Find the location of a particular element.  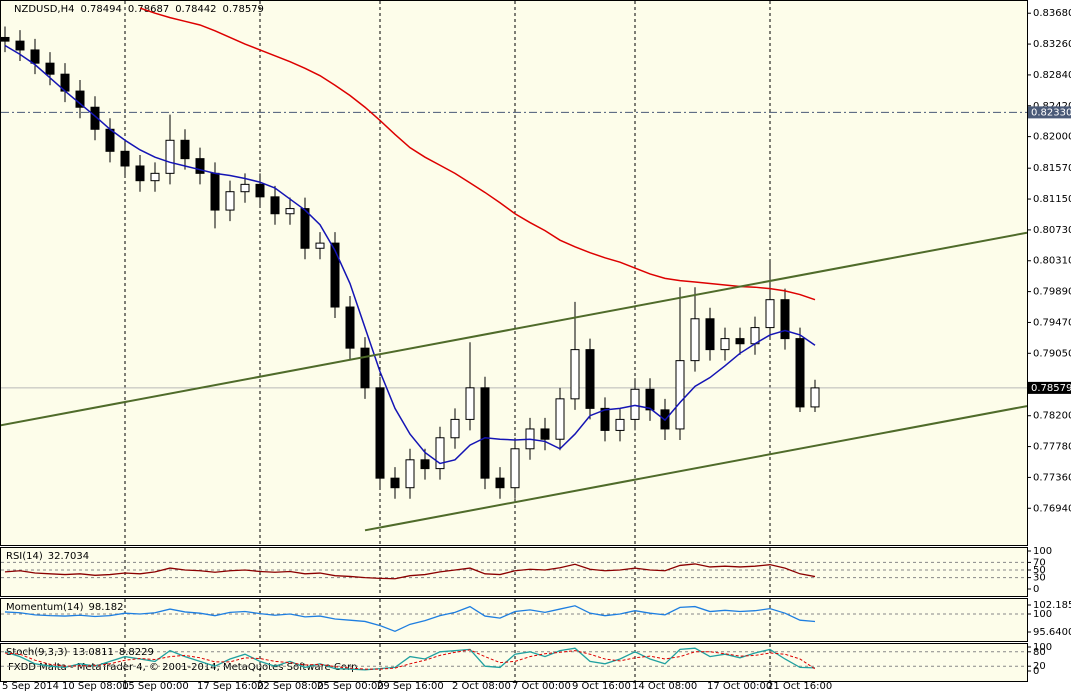

header-value: 0.78494 is located at coordinates (100, 9).